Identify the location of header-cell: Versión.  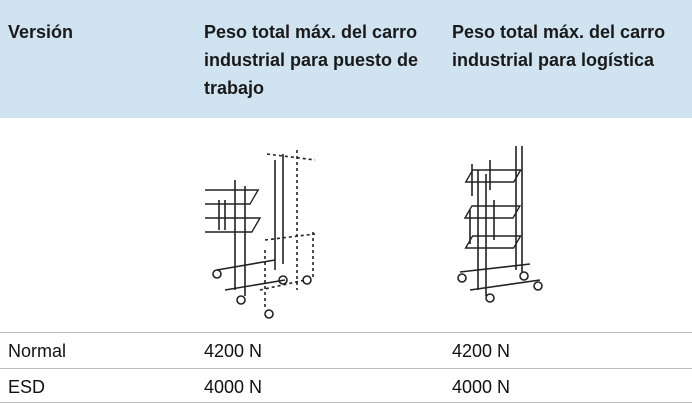
(41, 32).